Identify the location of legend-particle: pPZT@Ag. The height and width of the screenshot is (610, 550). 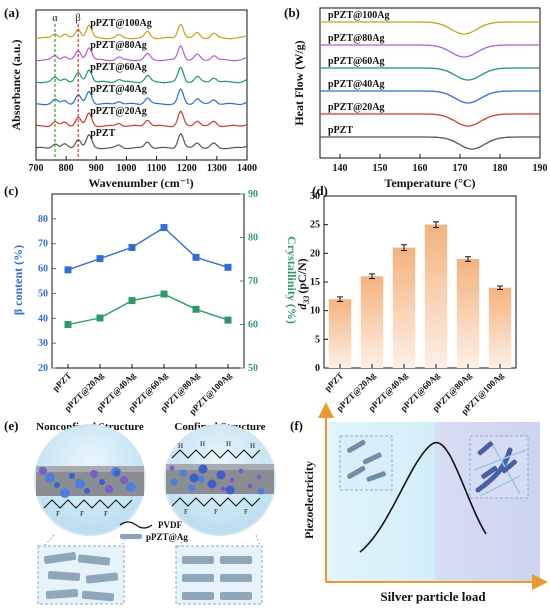
(167, 537).